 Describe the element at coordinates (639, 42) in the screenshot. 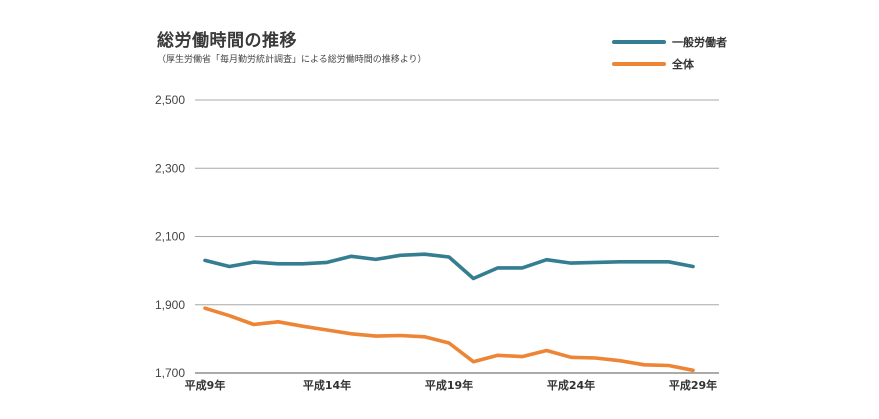

I see `legend-swatch-general-workers` at that location.